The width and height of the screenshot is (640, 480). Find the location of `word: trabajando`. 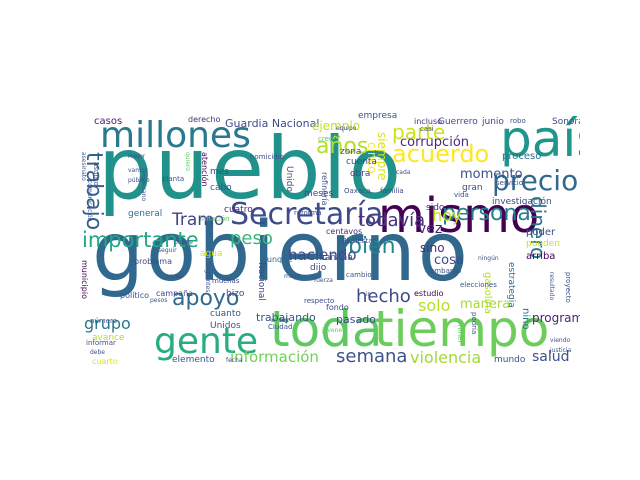

word: trabajando is located at coordinates (286, 317).